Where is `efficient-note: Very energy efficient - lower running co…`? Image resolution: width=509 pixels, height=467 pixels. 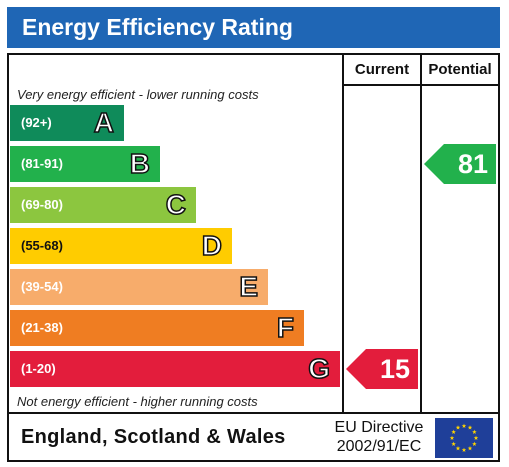 efficient-note: Very energy efficient - lower running co… is located at coordinates (138, 94).